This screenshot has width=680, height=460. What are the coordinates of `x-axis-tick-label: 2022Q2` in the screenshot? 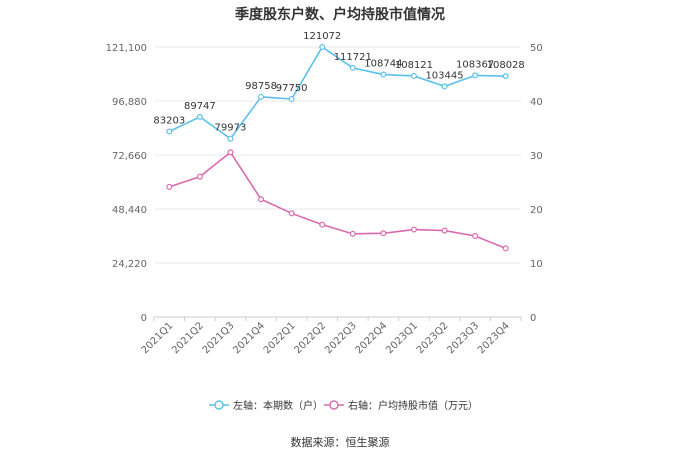 It's located at (310, 338).